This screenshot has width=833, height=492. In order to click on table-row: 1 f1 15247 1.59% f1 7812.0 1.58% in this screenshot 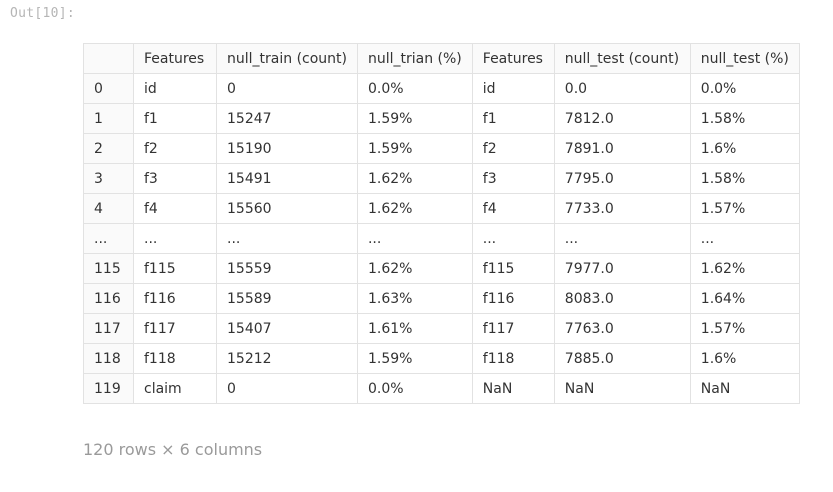, I will do `click(441, 118)`.